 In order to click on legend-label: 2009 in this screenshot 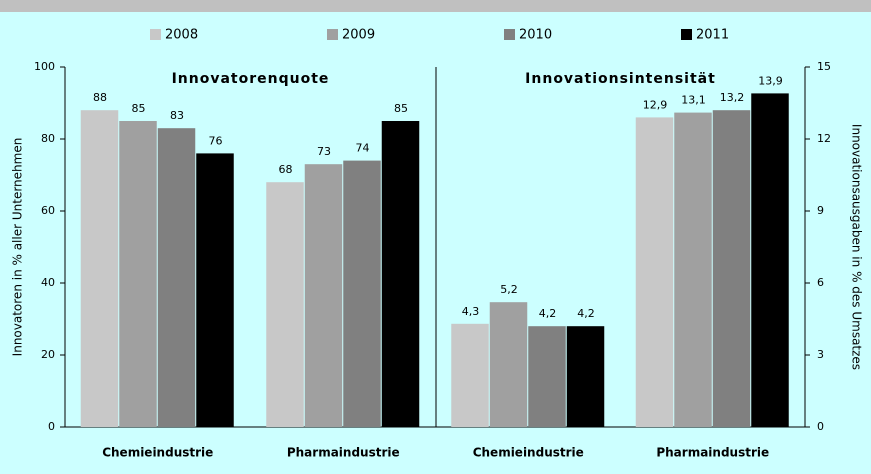, I will do `click(358, 35)`.